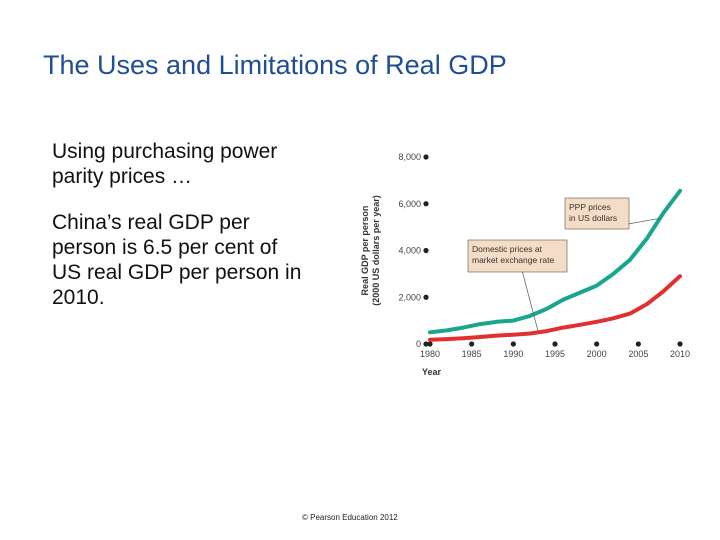 The height and width of the screenshot is (540, 720). Describe the element at coordinates (365, 251) in the screenshot. I see `y-axis-title-line: Real GDP per person` at that location.